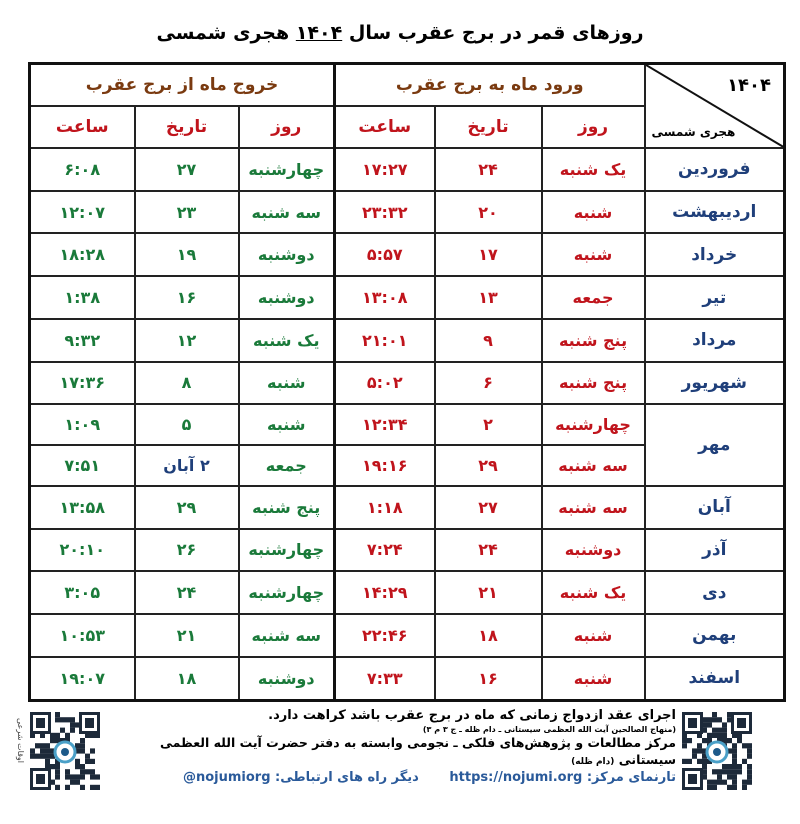  I want to click on entry-time-header: ساعت, so click(384, 127).